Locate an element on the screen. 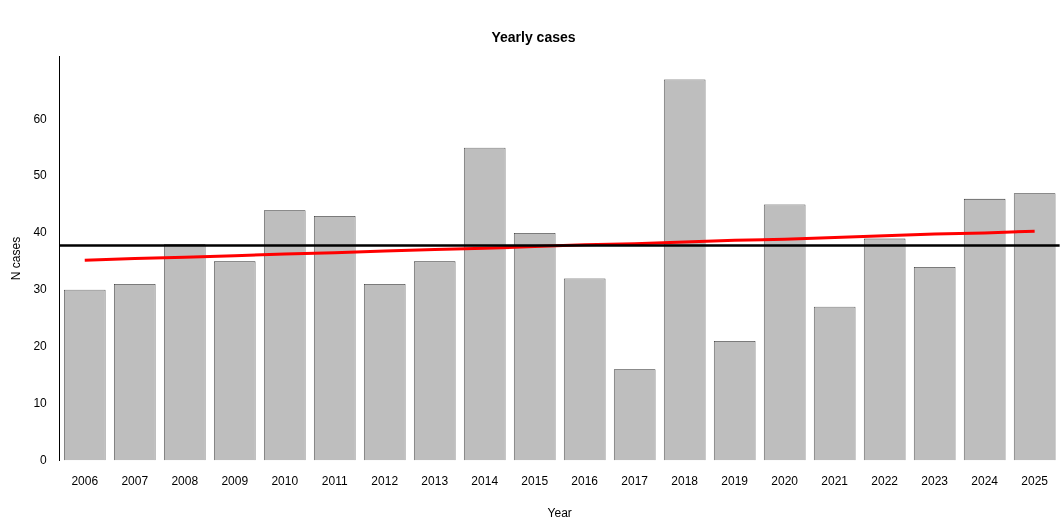  x-tick-label: 2014 is located at coordinates (485, 480).